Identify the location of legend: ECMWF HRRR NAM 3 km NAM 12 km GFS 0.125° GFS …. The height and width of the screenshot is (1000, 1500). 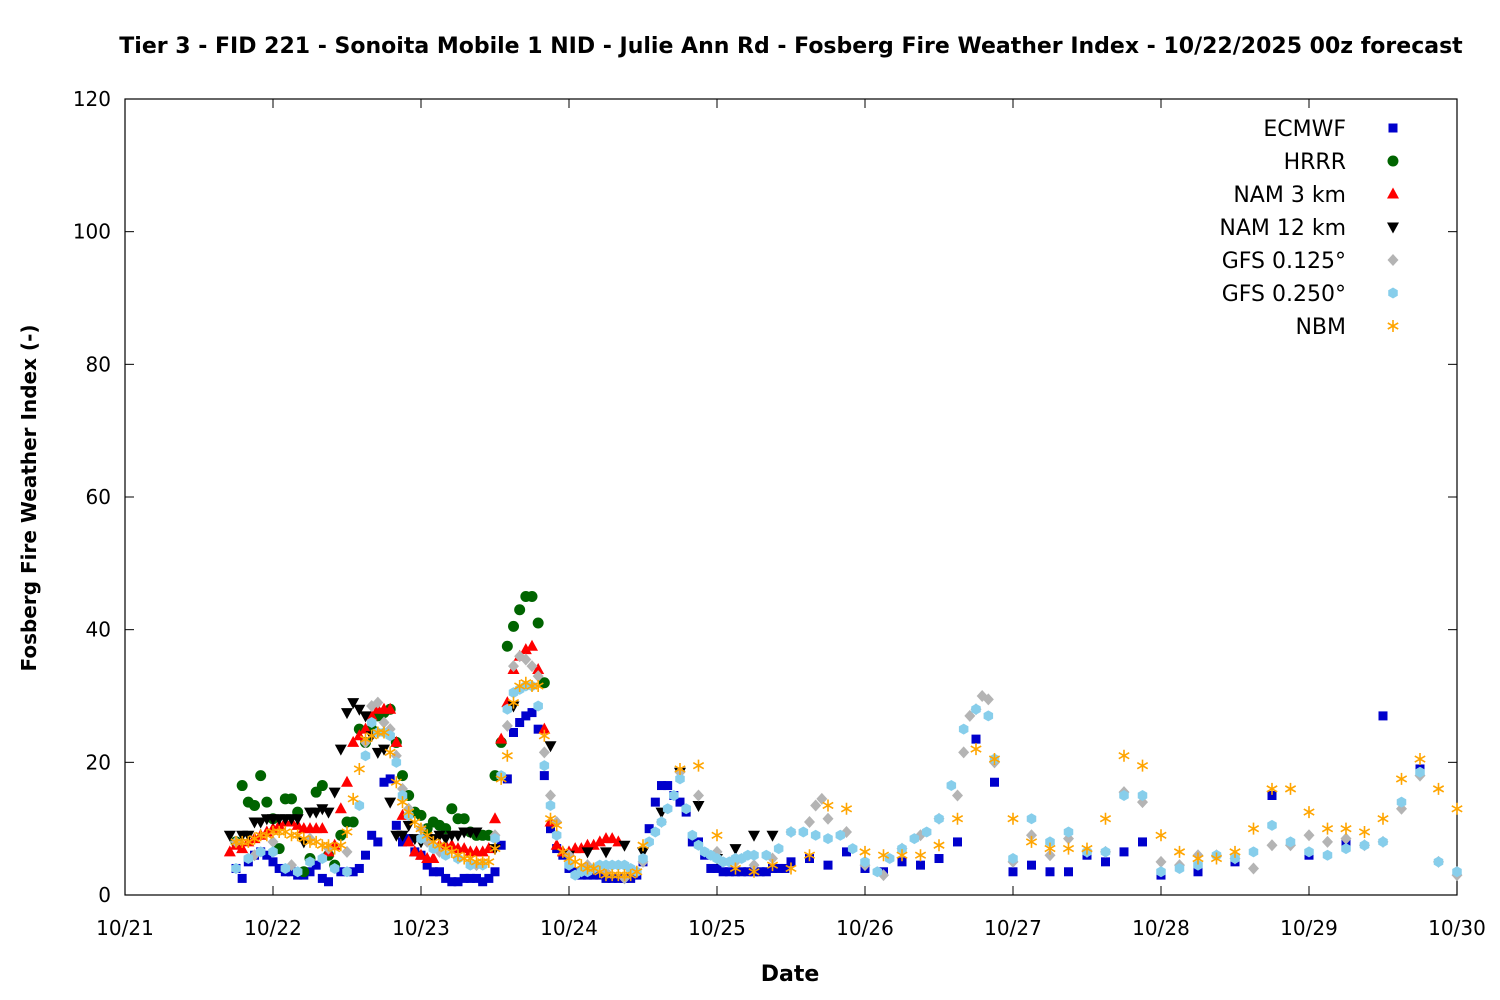
(1309, 228).